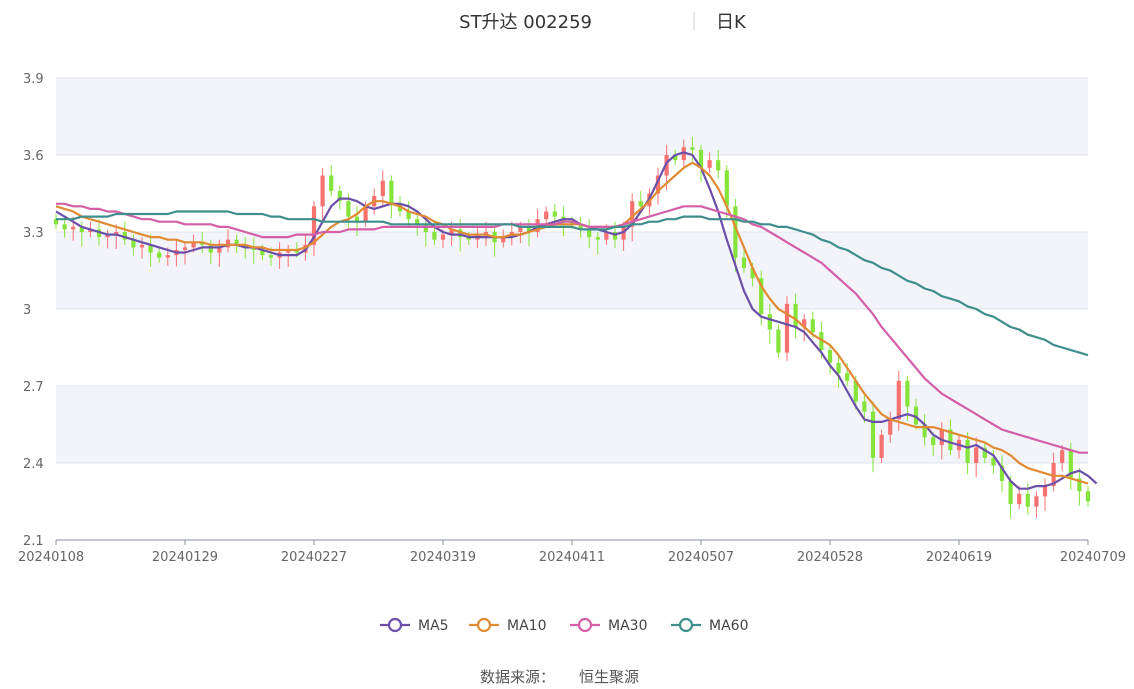 Image resolution: width=1134 pixels, height=689 pixels. I want to click on source-label: 数据来源：, so click(517, 677).